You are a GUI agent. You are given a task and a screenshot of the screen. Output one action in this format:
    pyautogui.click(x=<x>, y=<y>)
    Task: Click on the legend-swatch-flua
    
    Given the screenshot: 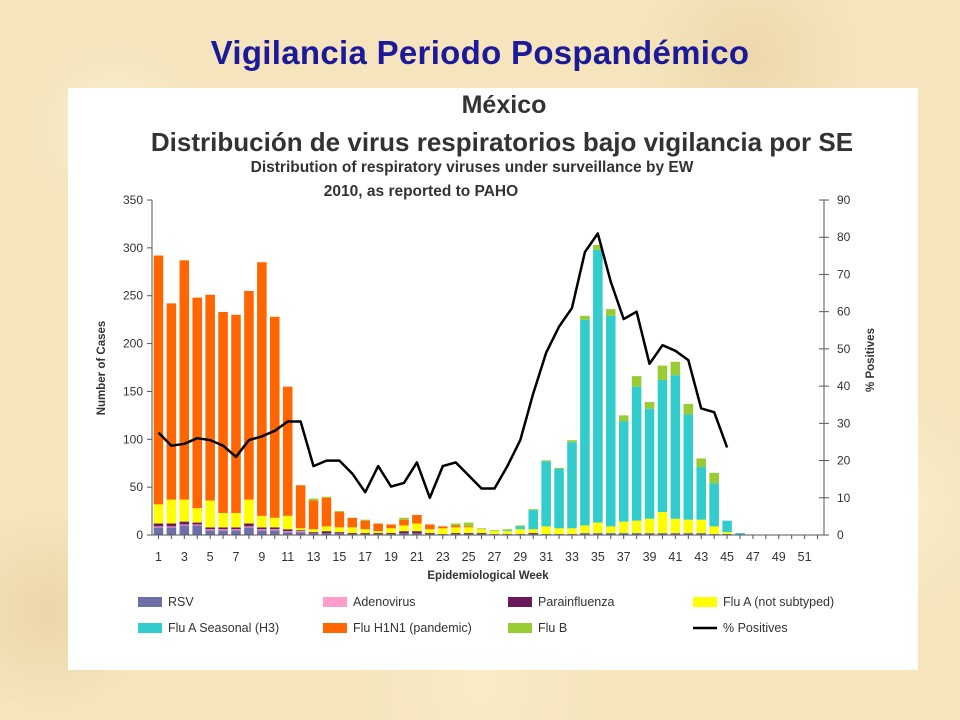 What is the action you would take?
    pyautogui.click(x=705, y=602)
    